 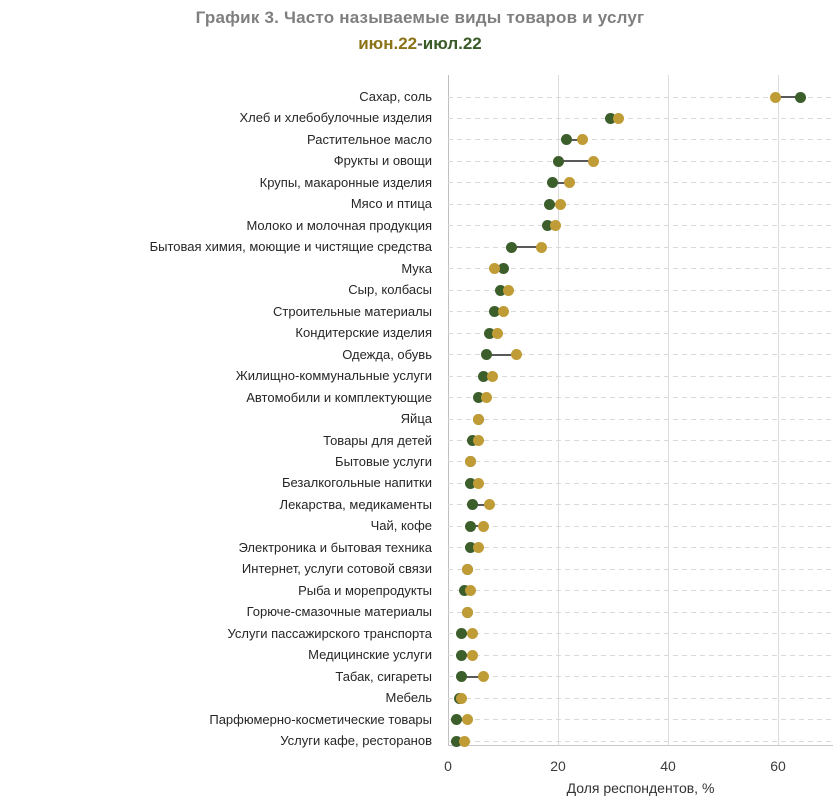 I want to click on category-label: Сыр, колбасы, so click(x=390, y=290).